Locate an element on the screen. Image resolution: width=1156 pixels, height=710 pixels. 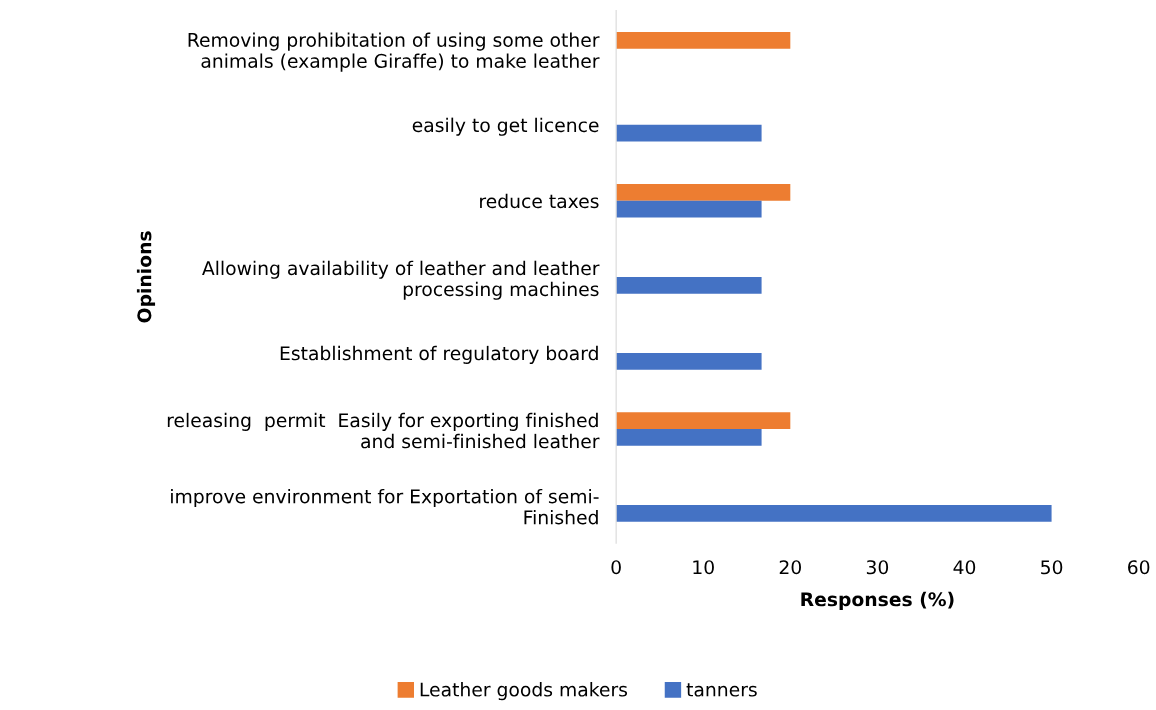
y-tick-label: releasing permit Easily for exporting finished and semi-finished leather is located at coordinates (383, 430).